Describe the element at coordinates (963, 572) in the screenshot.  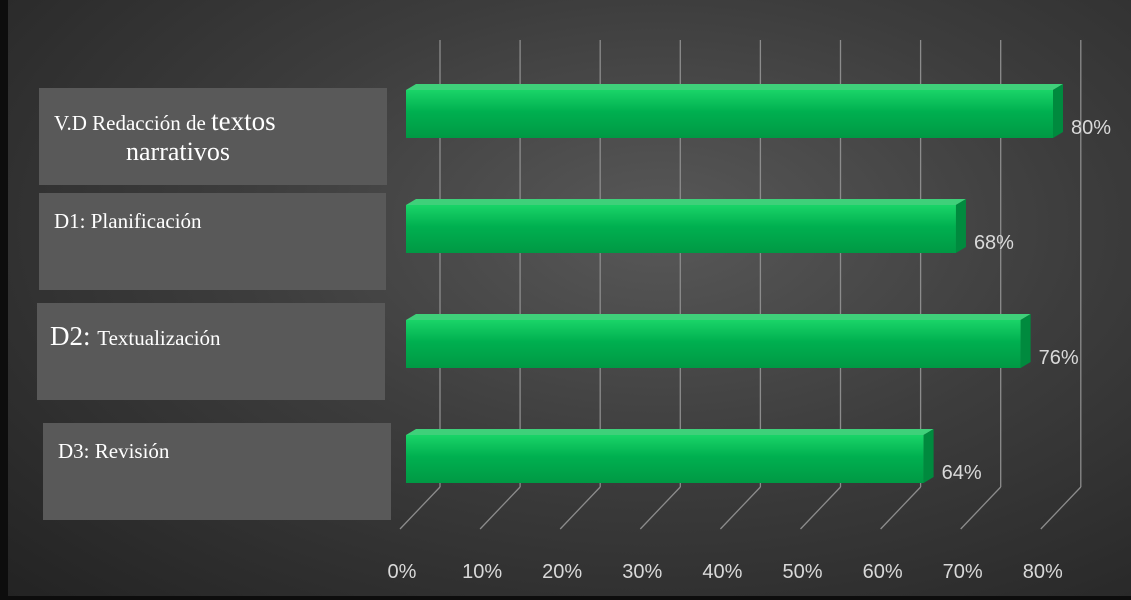
I see `tick-label-7: 70%` at that location.